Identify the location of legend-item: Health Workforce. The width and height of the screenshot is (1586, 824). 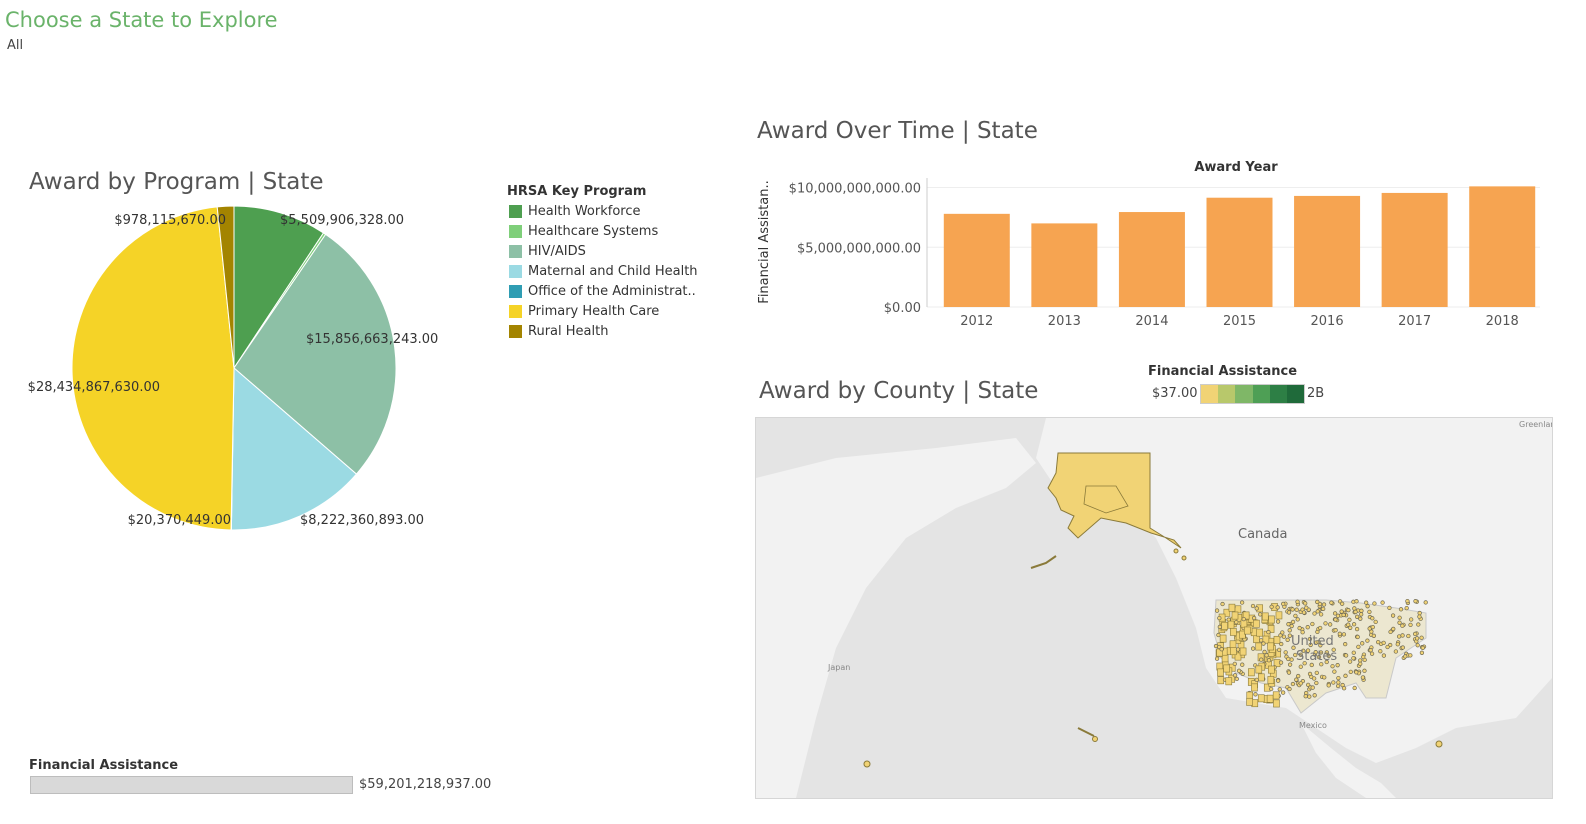
(574, 211).